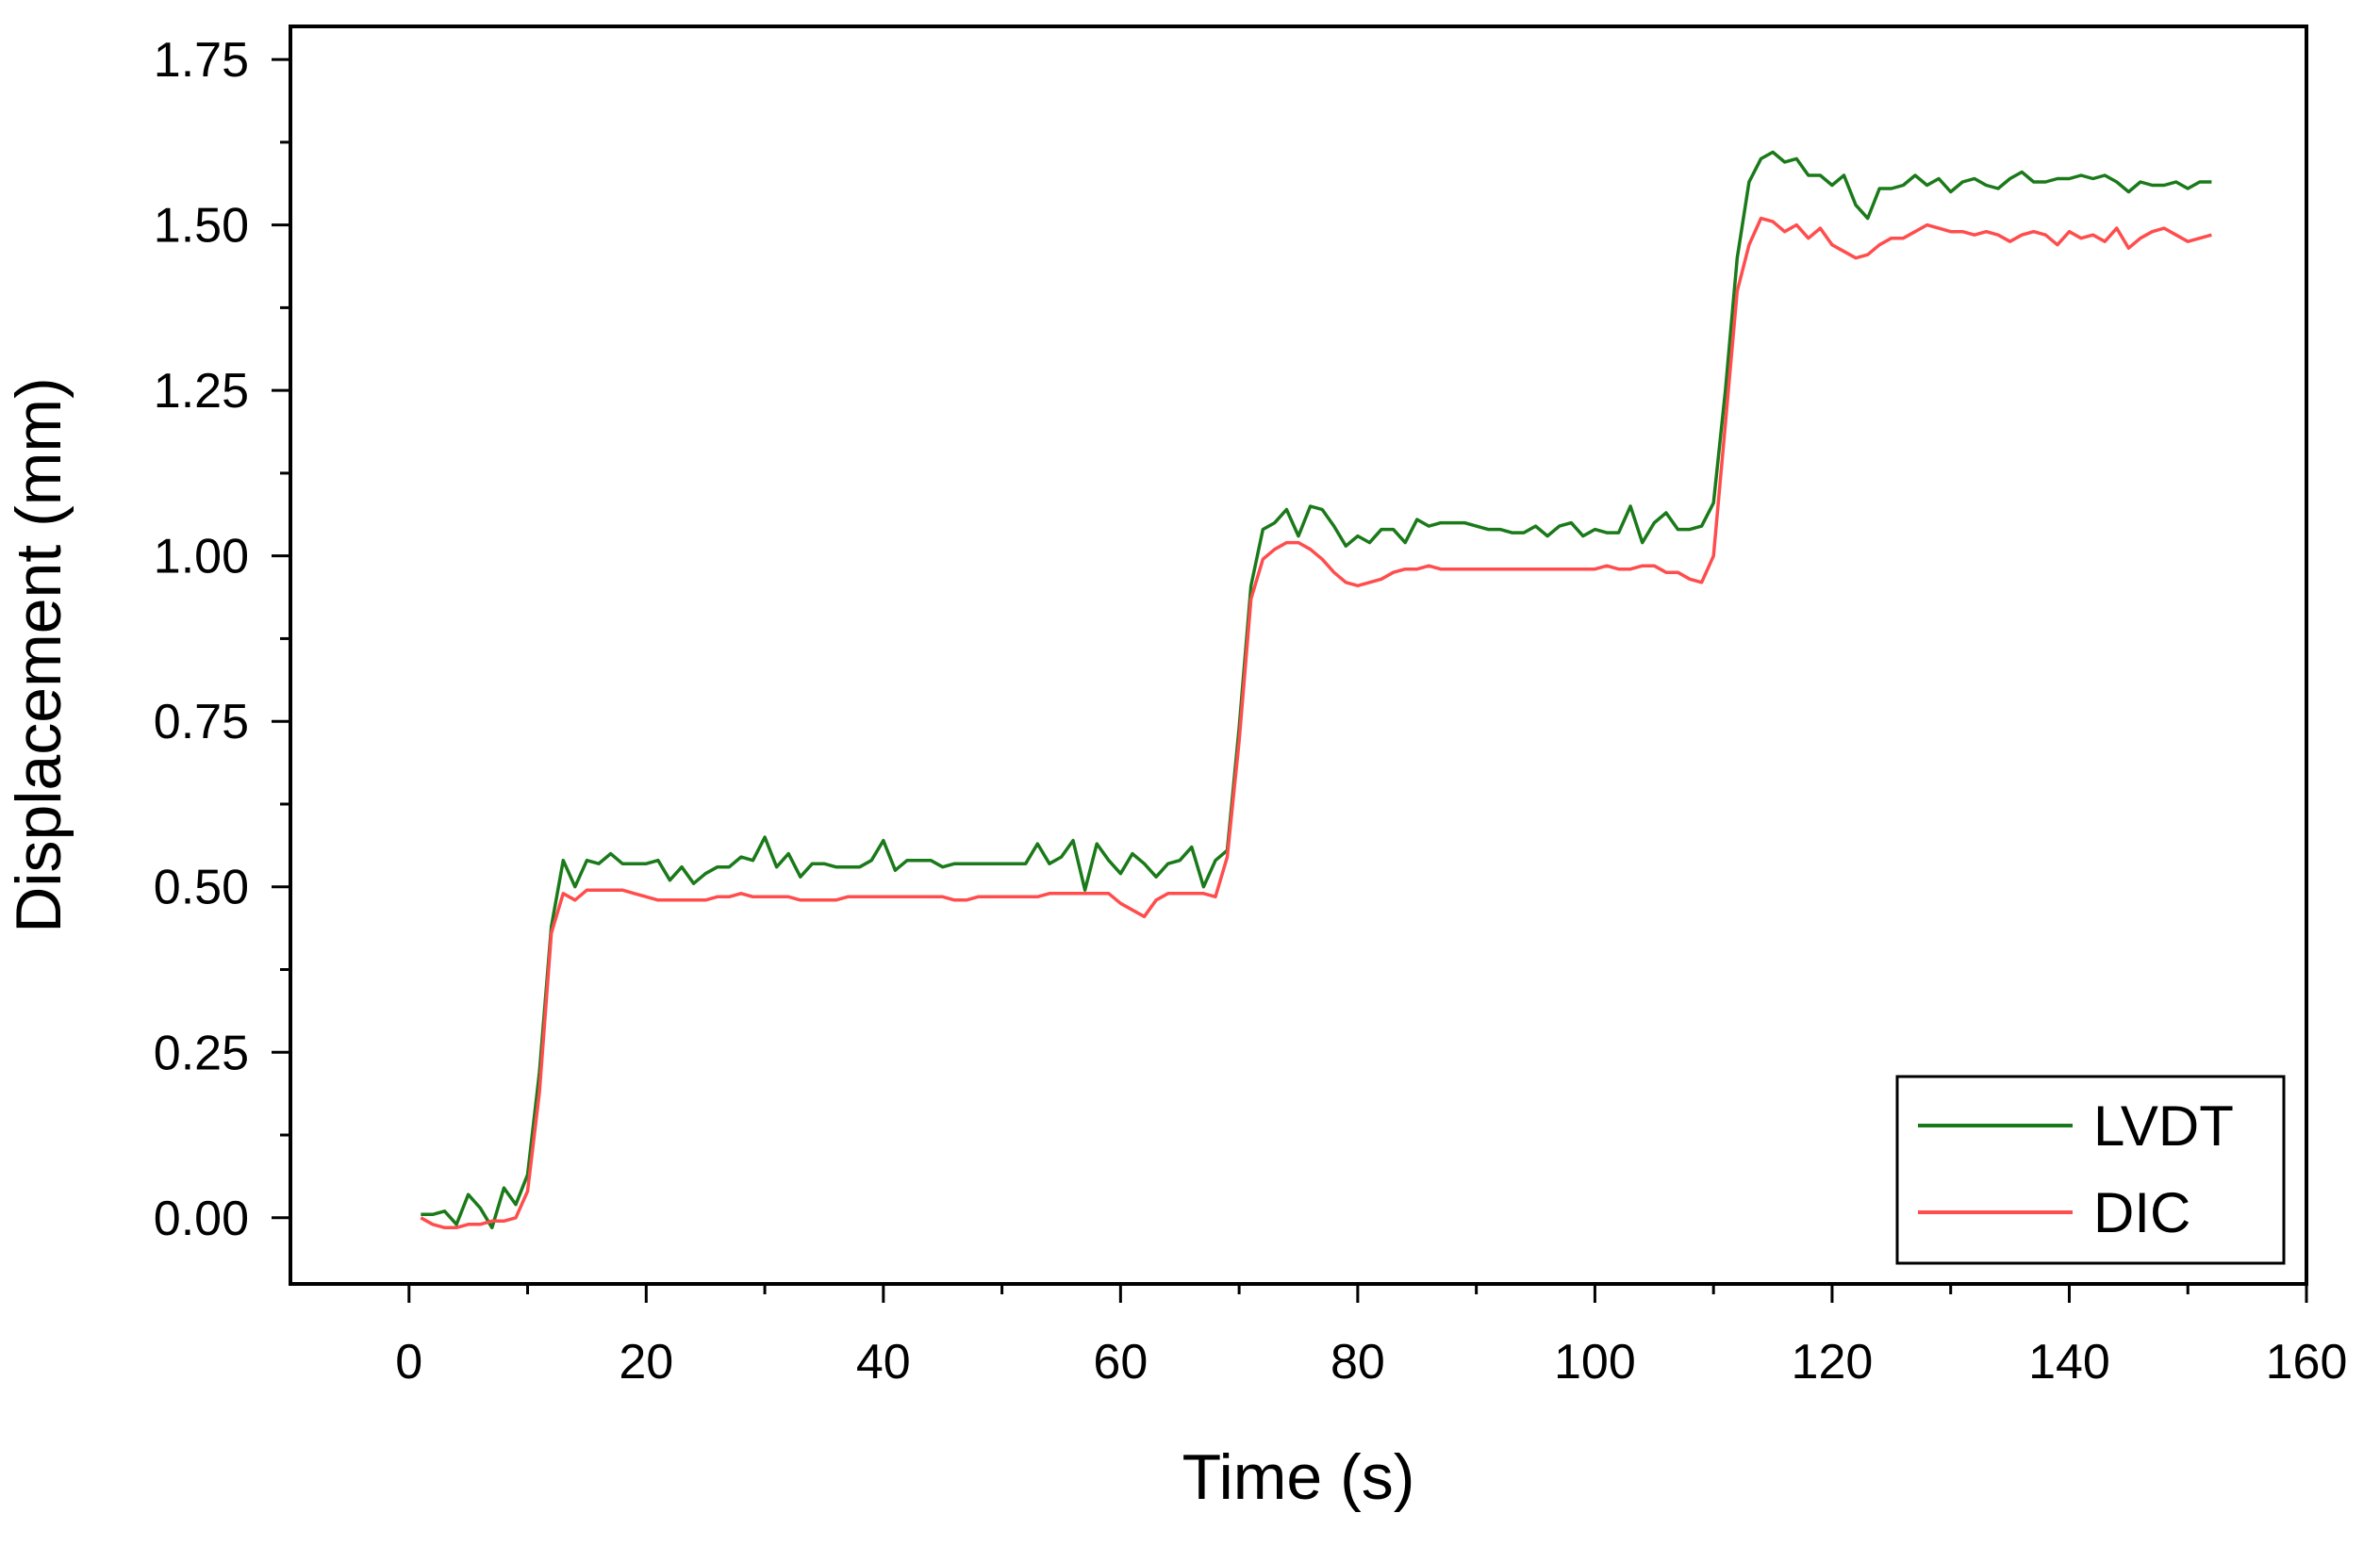 This screenshot has height=1546, width=2380. What do you see at coordinates (1833, 1362) in the screenshot?
I see `x-tick-label: 120` at bounding box center [1833, 1362].